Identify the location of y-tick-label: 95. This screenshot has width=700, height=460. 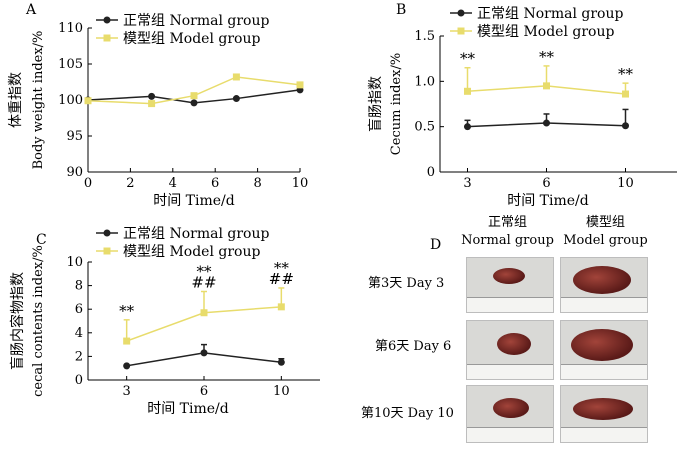
(74, 136).